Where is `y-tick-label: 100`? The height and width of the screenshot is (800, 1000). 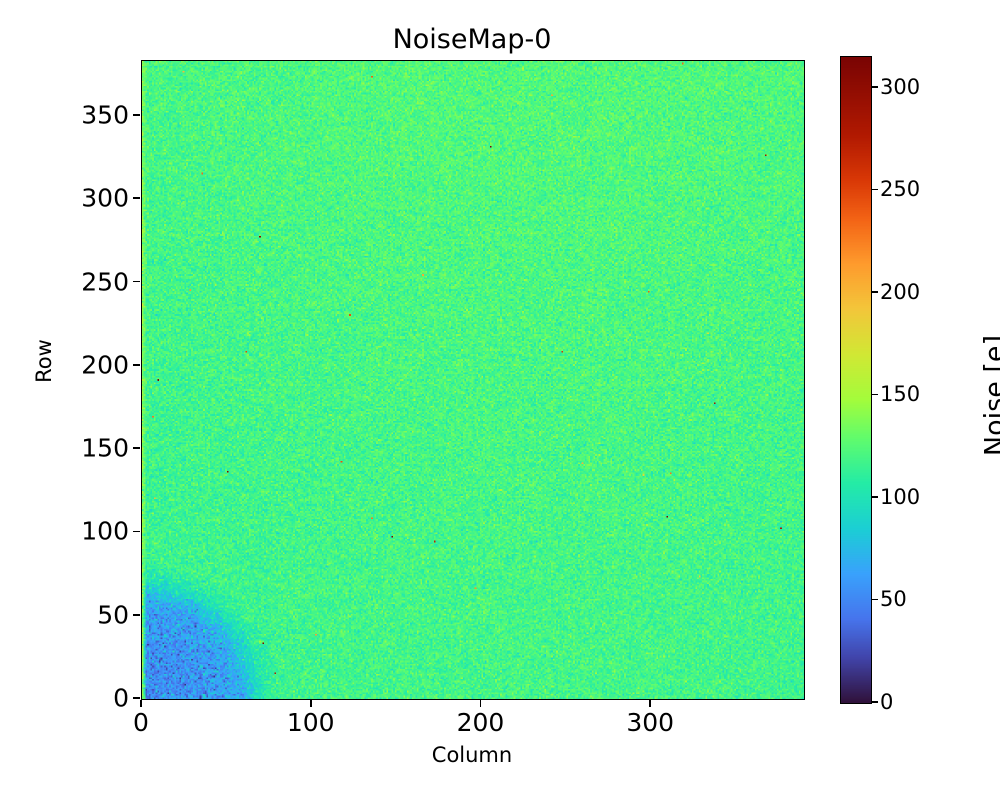 y-tick-label: 100 is located at coordinates (105, 531).